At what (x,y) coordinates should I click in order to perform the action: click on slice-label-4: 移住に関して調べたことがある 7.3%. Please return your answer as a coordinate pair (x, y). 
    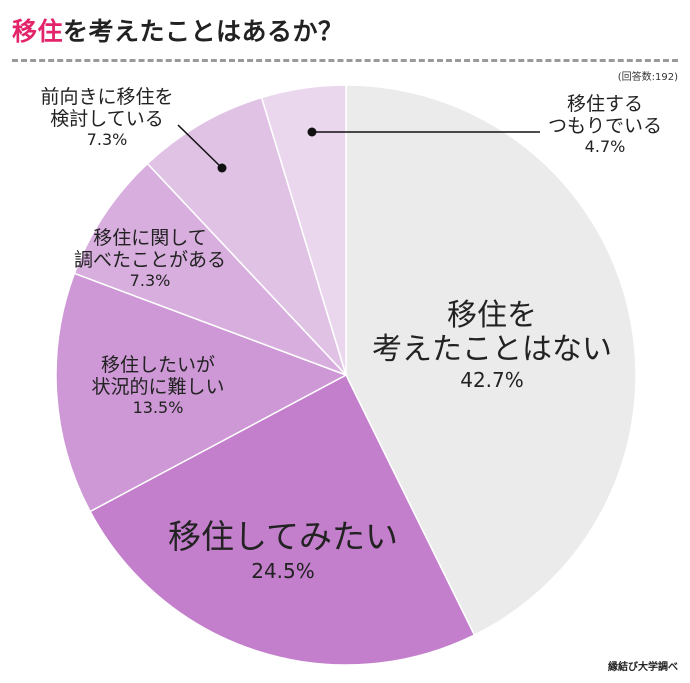
    Looking at the image, I should click on (150, 258).